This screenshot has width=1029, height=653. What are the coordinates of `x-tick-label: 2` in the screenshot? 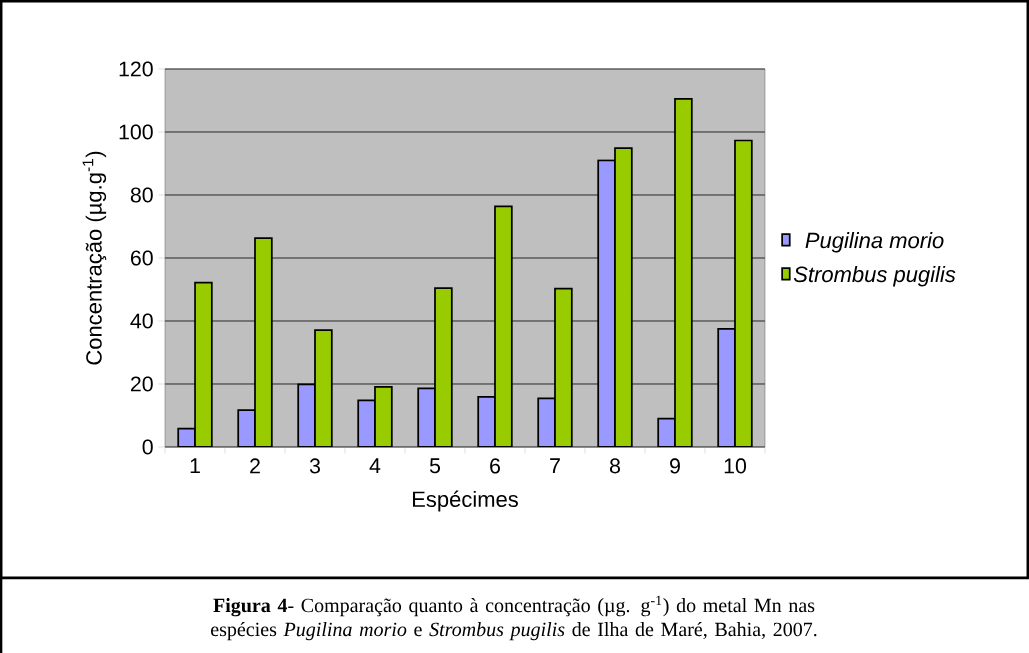 It's located at (255, 466).